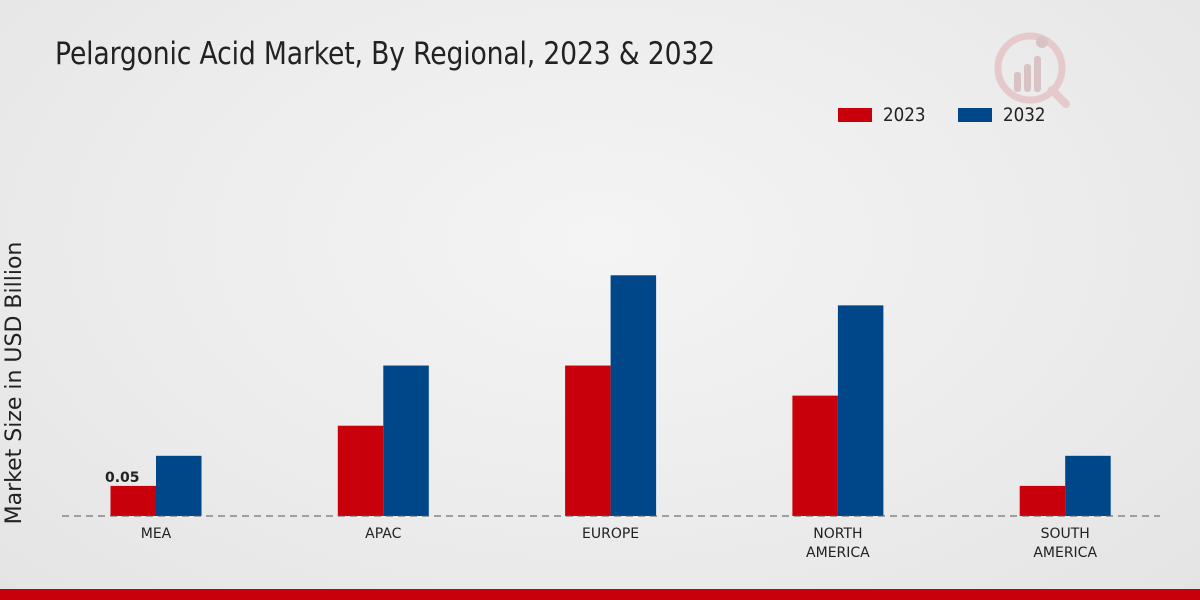 This screenshot has height=600, width=1200. Describe the element at coordinates (610, 534) in the screenshot. I see `x-tick-label-europe: EUROPE` at that location.